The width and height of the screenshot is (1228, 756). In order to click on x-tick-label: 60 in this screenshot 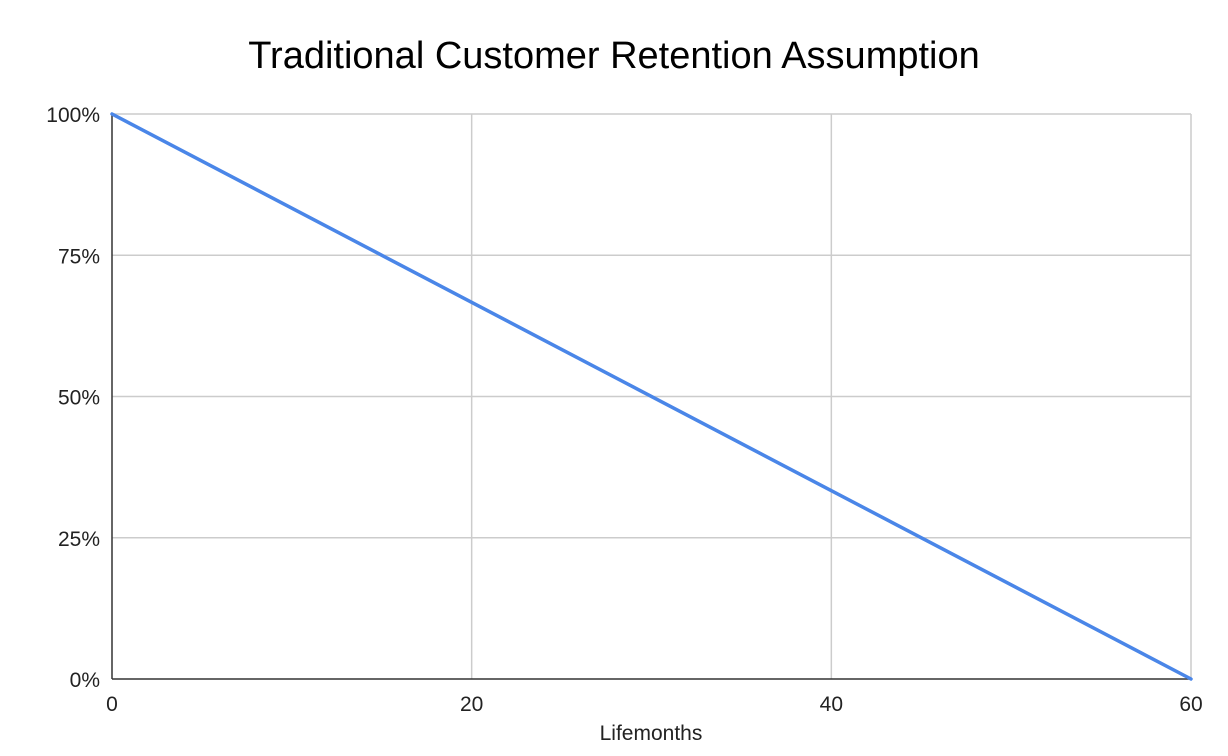, I will do `click(1190, 704)`.